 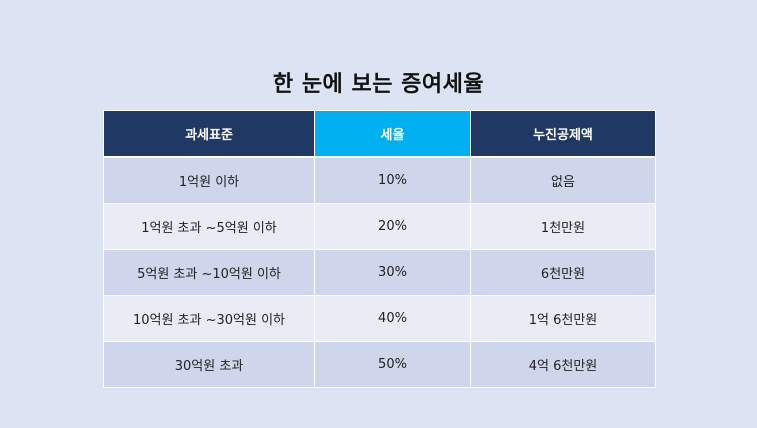 I want to click on deduction-cell: 4억 6천만원, so click(x=563, y=364).